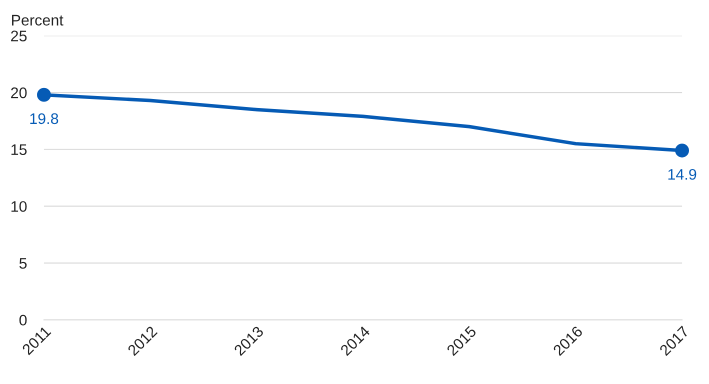 The image size is (709, 384). I want to click on y-tick-label: 15, so click(19, 150).